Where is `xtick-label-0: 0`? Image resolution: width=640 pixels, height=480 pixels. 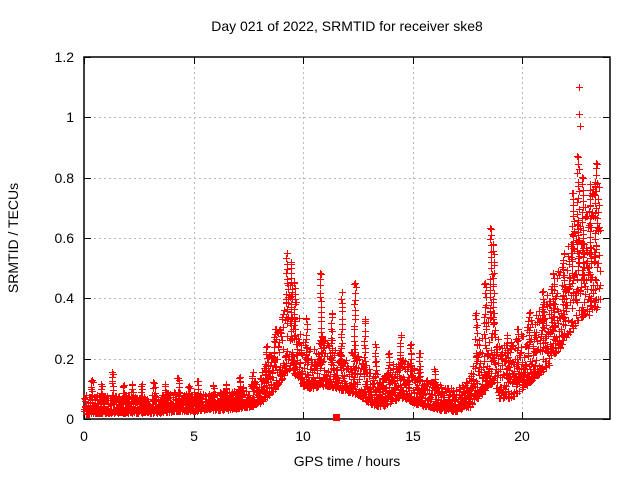
xtick-label-0: 0 is located at coordinates (84, 436).